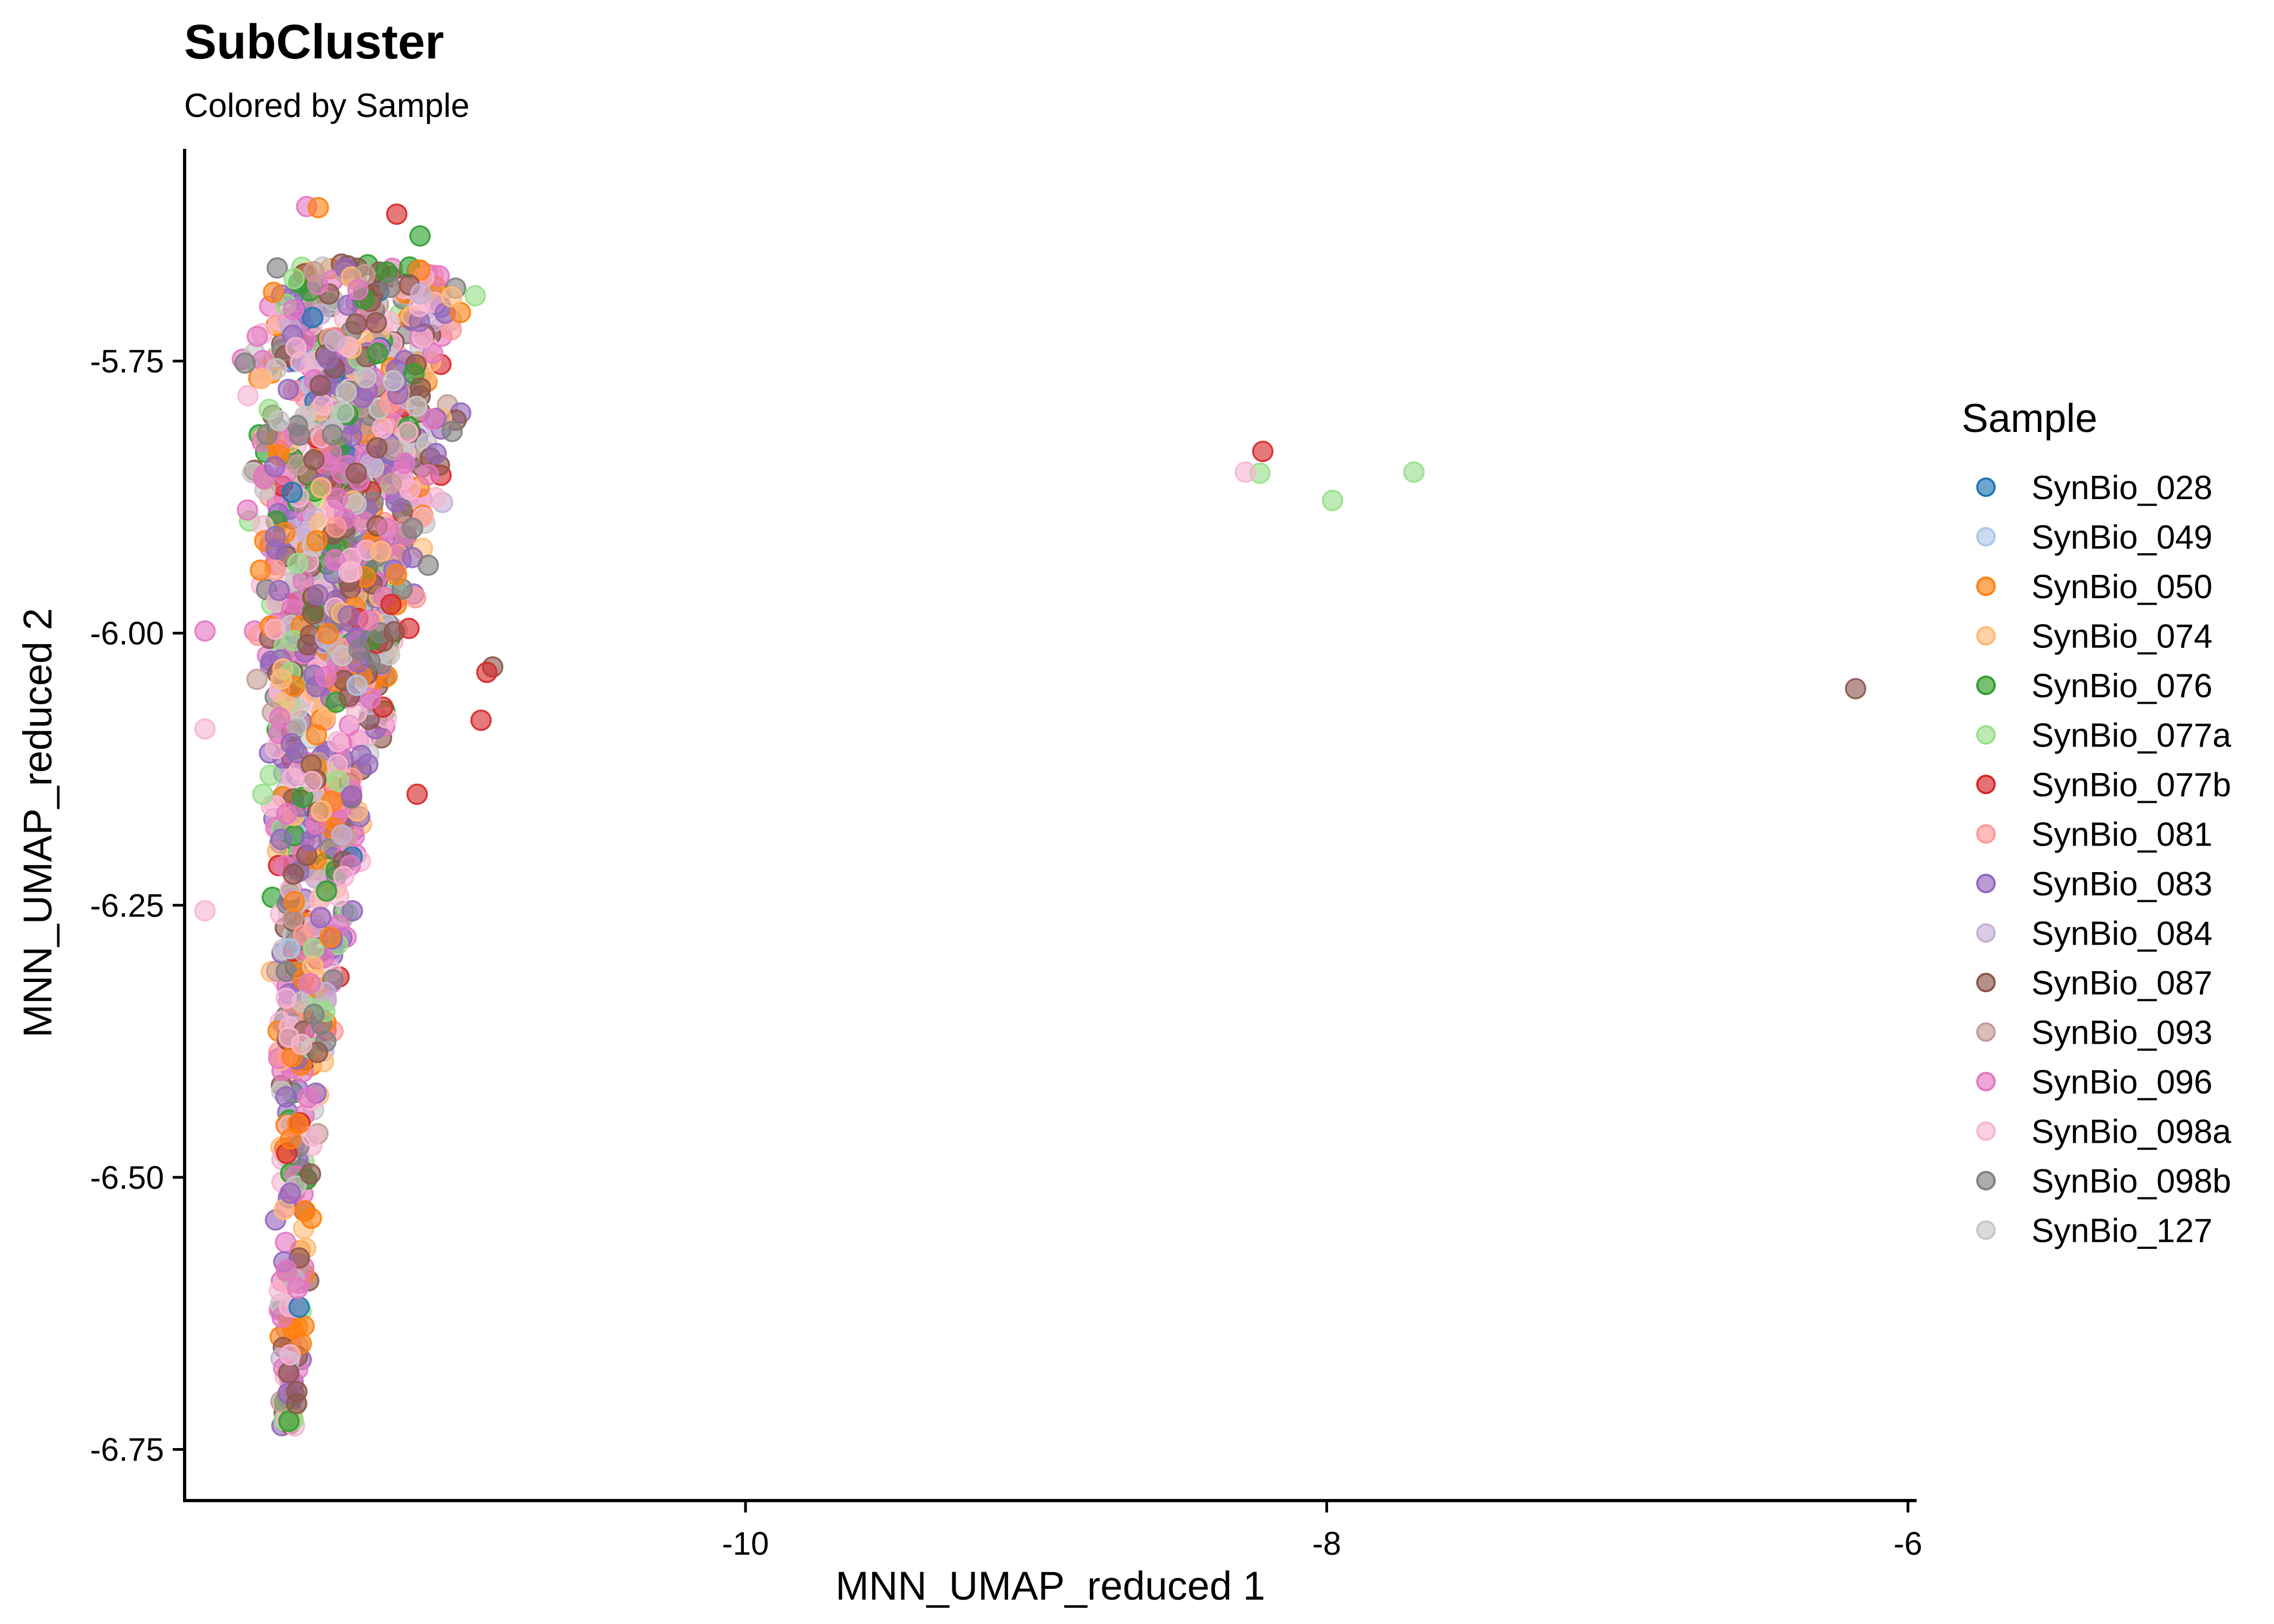 This screenshot has width=2274, height=1624. What do you see at coordinates (127, 633) in the screenshot?
I see `y-tick-label: -6.00` at bounding box center [127, 633].